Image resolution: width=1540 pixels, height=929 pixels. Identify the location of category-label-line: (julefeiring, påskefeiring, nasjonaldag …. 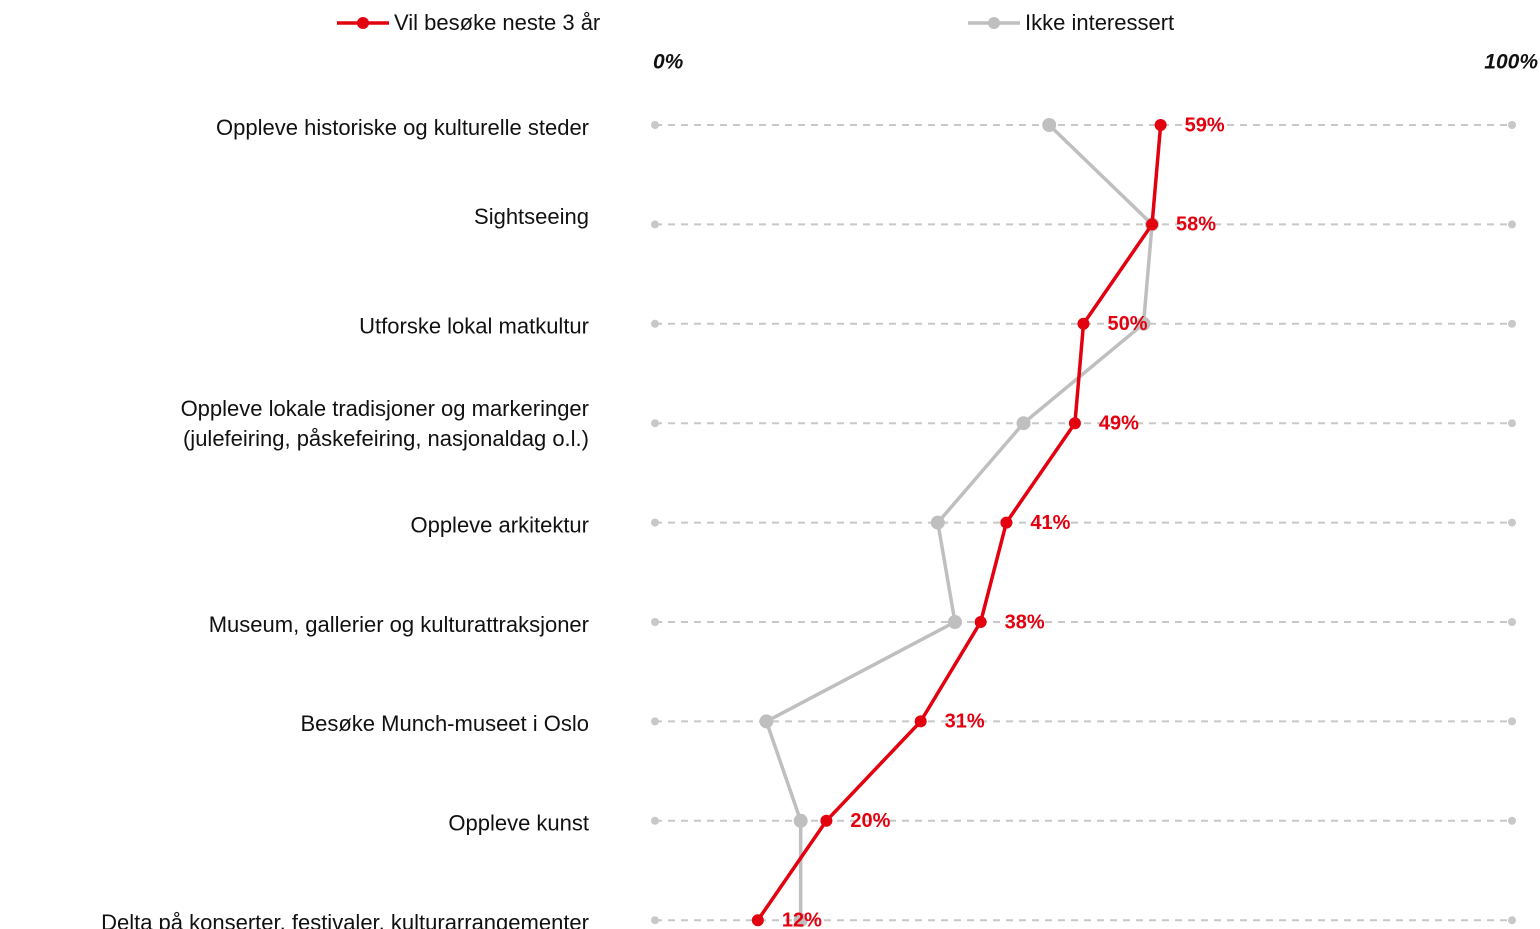
(386, 438).